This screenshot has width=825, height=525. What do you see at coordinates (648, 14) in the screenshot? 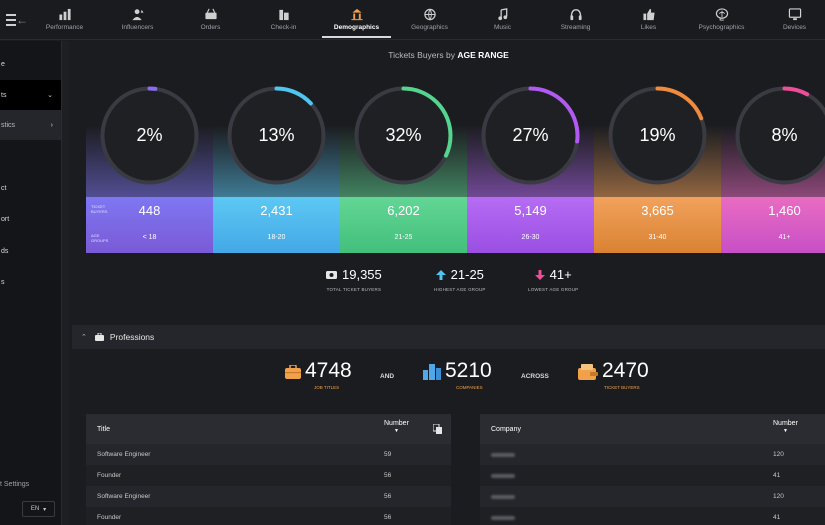
I see `thumbs-up-icon` at bounding box center [648, 14].